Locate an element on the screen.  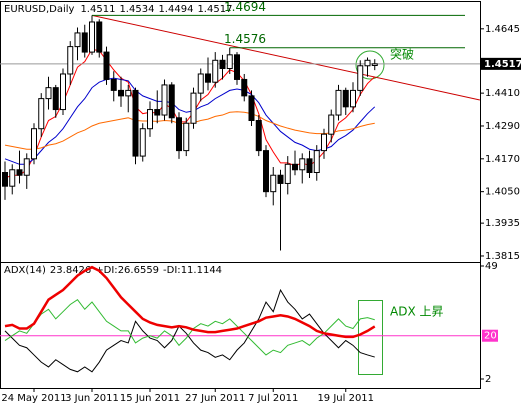
adx-box is located at coordinates (370, 337).